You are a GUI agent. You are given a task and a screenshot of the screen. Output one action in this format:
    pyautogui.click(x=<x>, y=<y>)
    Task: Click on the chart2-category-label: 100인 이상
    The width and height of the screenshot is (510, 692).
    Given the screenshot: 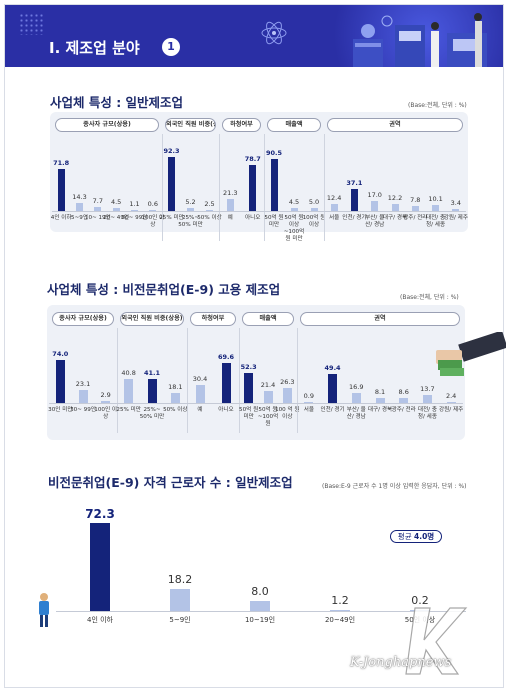 What is the action you would take?
    pyautogui.click(x=106, y=413)
    